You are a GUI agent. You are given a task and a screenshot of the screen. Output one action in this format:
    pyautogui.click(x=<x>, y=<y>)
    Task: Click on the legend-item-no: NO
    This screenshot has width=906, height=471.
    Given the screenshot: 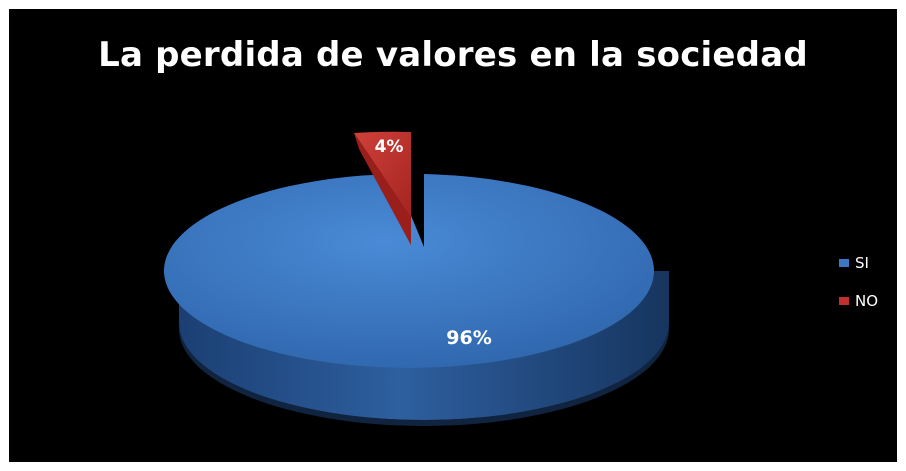 What is the action you would take?
    pyautogui.click(x=858, y=301)
    